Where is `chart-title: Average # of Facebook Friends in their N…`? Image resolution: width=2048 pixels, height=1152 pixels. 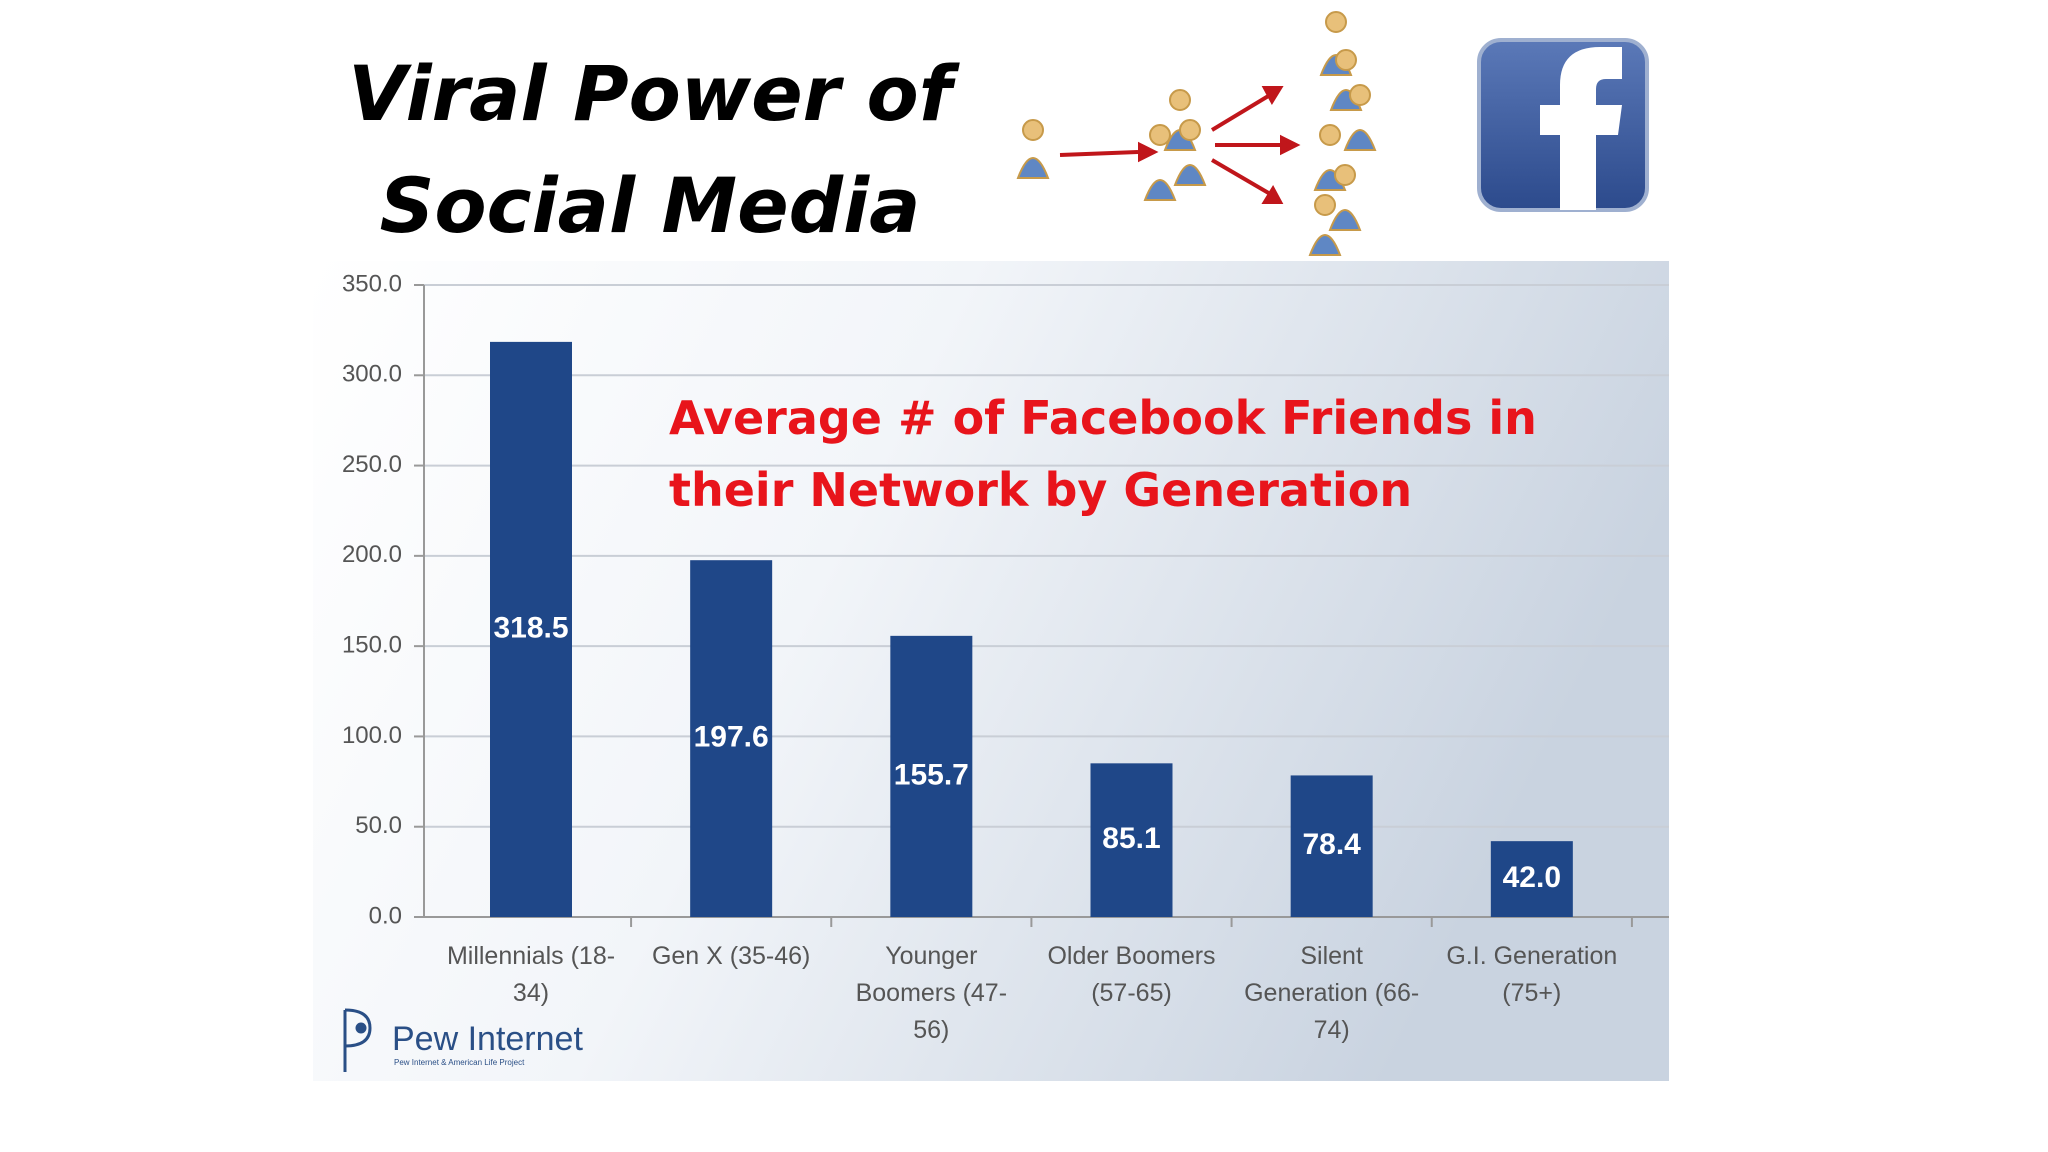 chart-title: Average # of Facebook Friends in their N… is located at coordinates (1103, 454).